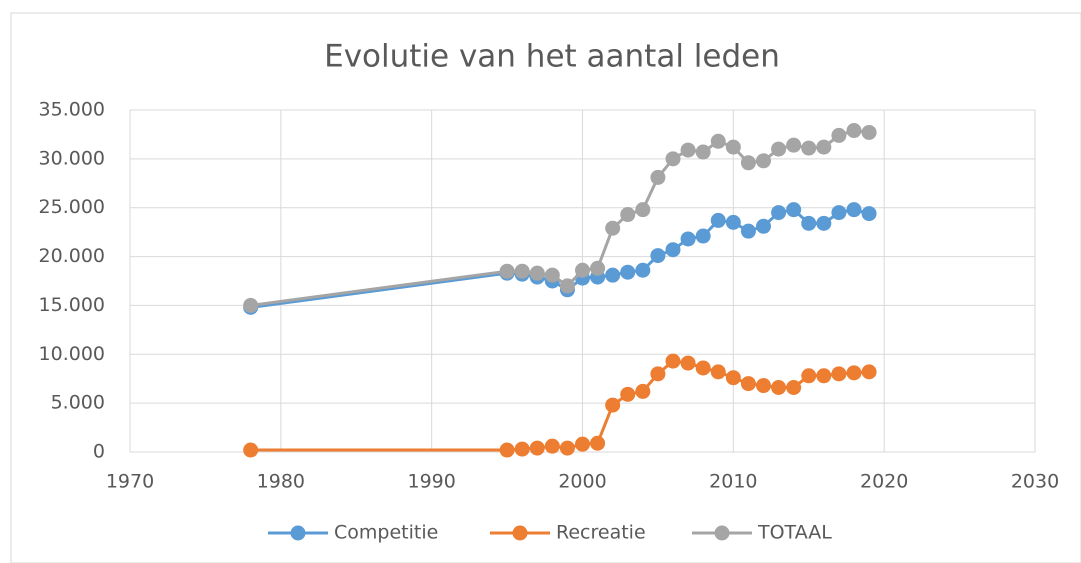 Image resolution: width=1081 pixels, height=563 pixels. Describe the element at coordinates (884, 482) in the screenshot. I see `x-tick-label: 2020` at that location.